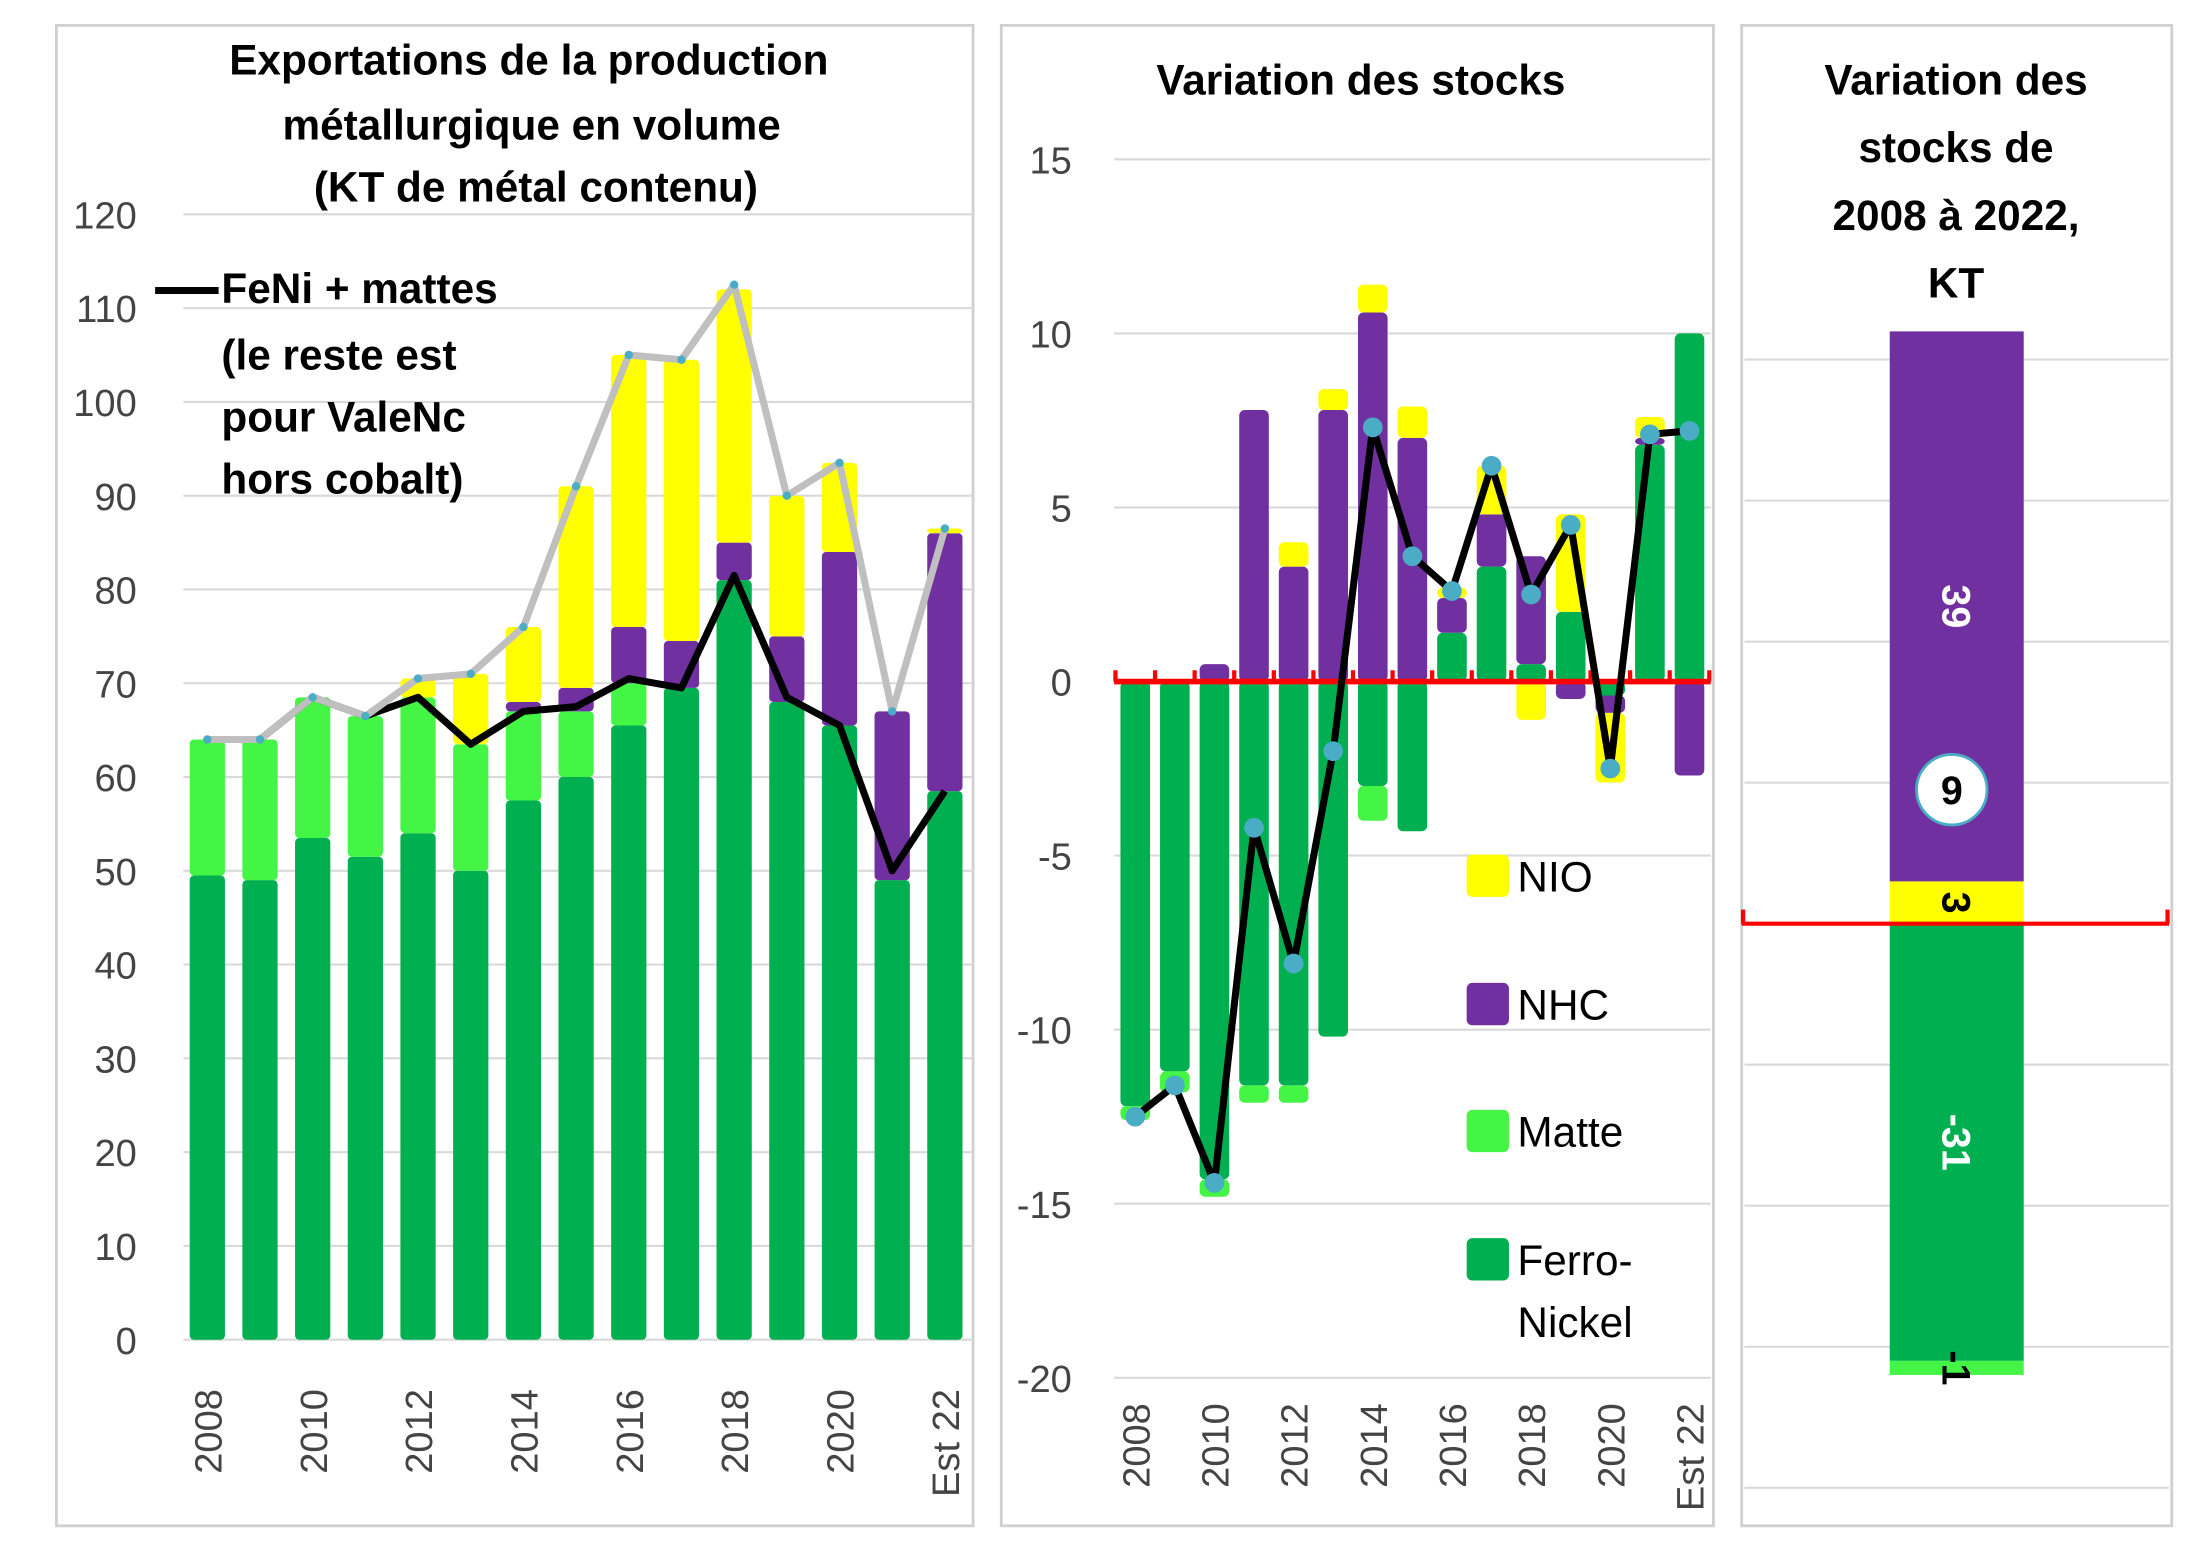 This screenshot has height=1547, width=2200. I want to click on stock-legend: NIO NHC Matte Ferro- Nickel, so click(1549, 1099).